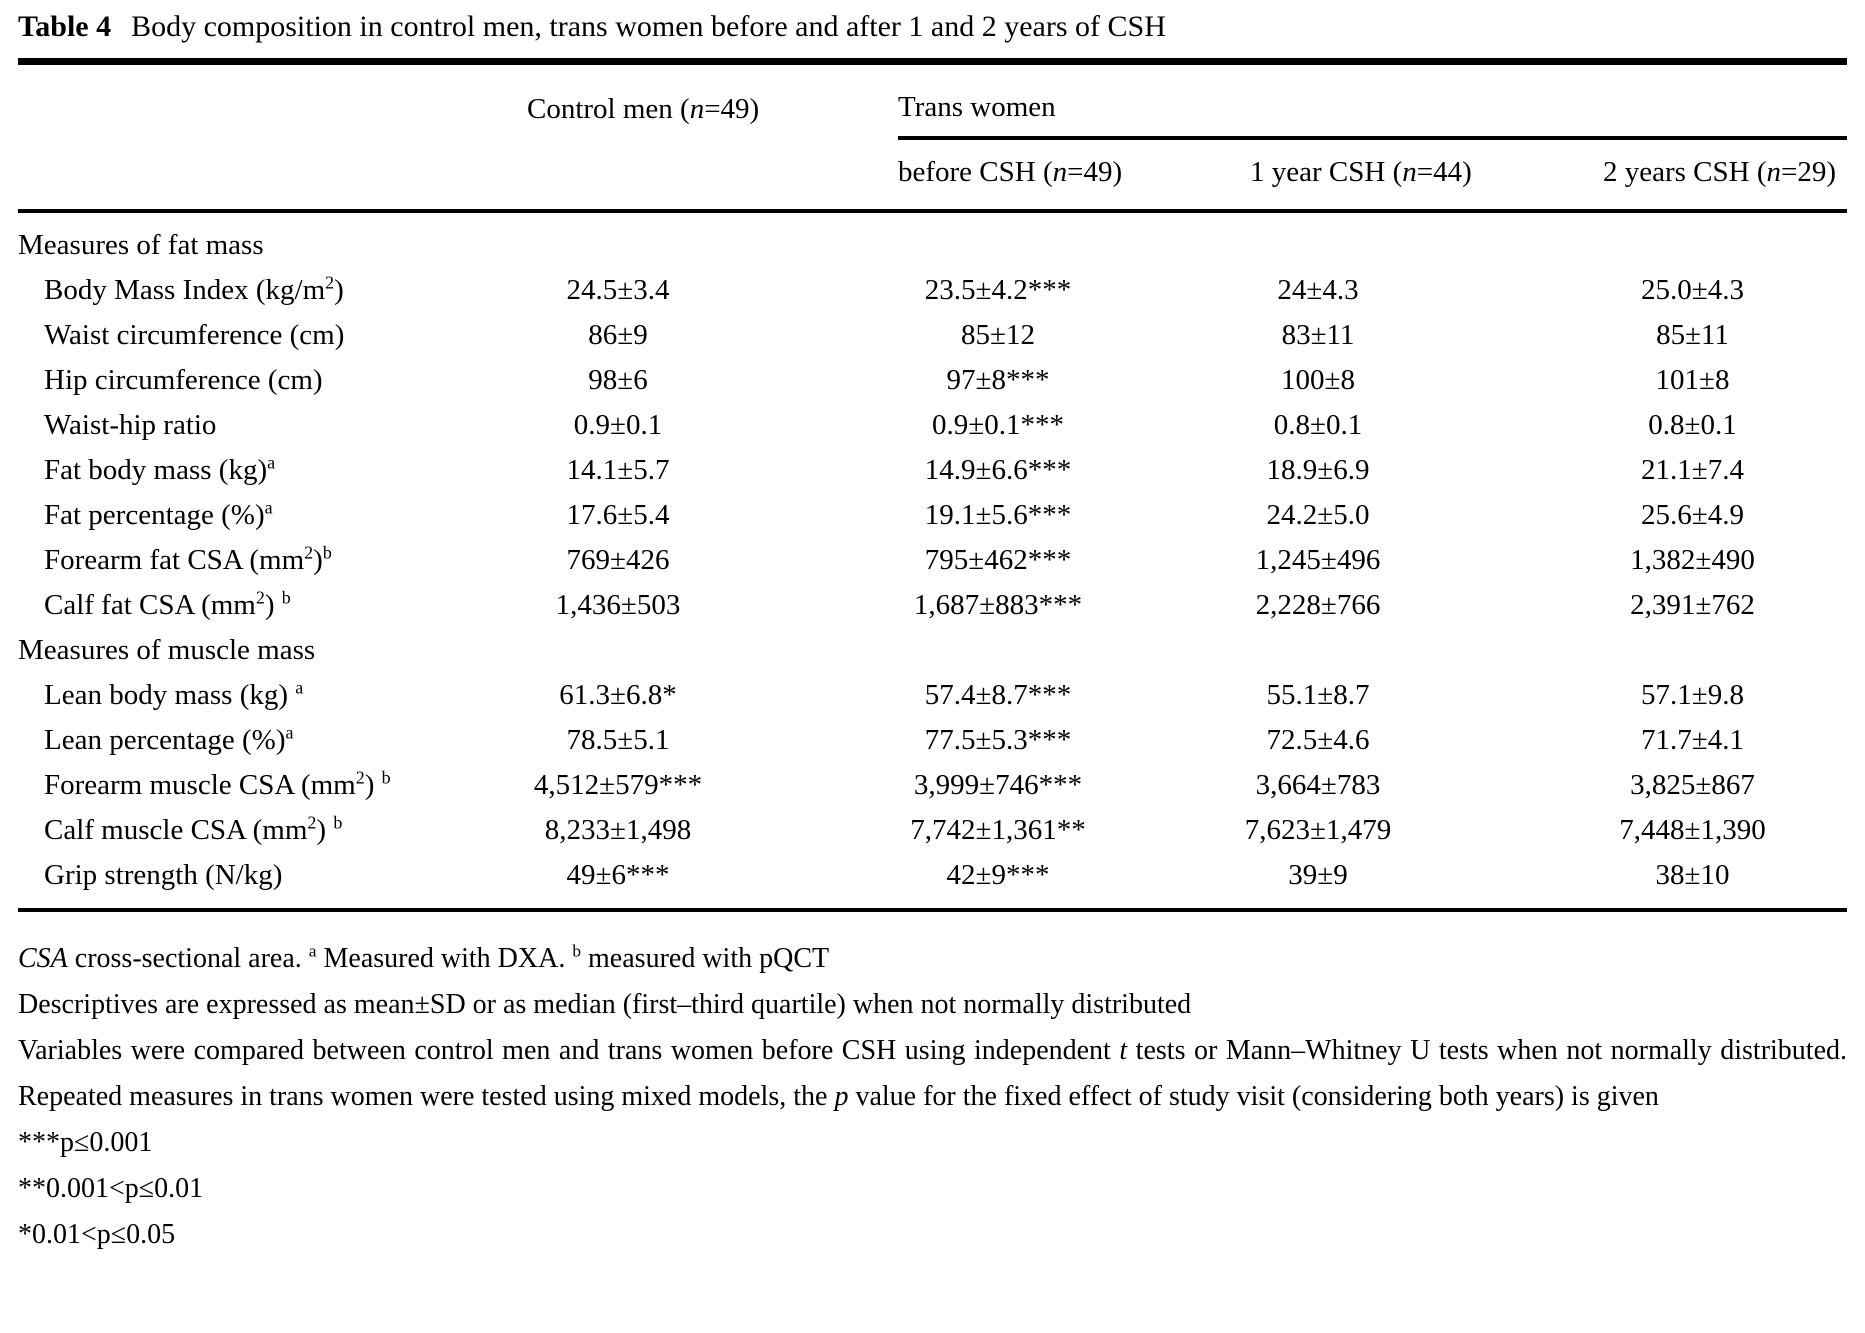 This screenshot has height=1333, width=1865. I want to click on cell-value: 19.1±5.6***, so click(998, 515).